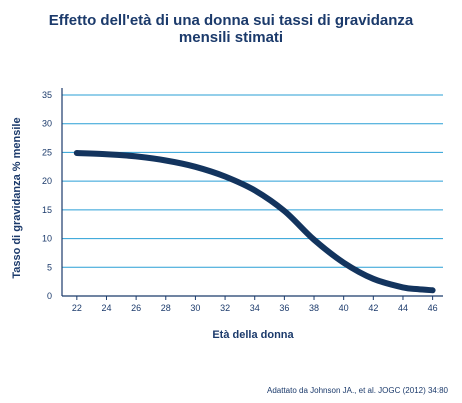  I want to click on y-tick-label: 10, so click(47, 239).